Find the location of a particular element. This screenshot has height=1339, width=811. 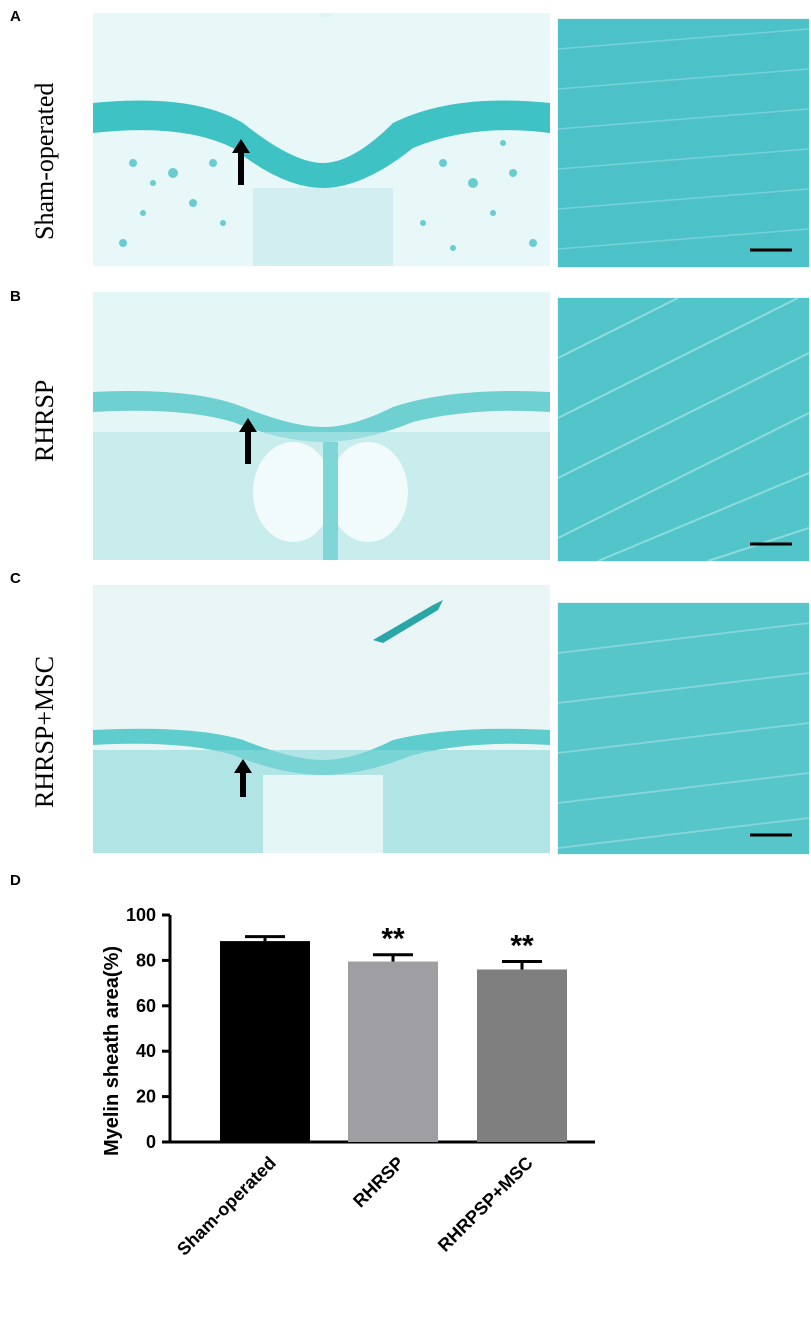

y-axis-label: Myelin sheath area(%) is located at coordinates (112, 1051).